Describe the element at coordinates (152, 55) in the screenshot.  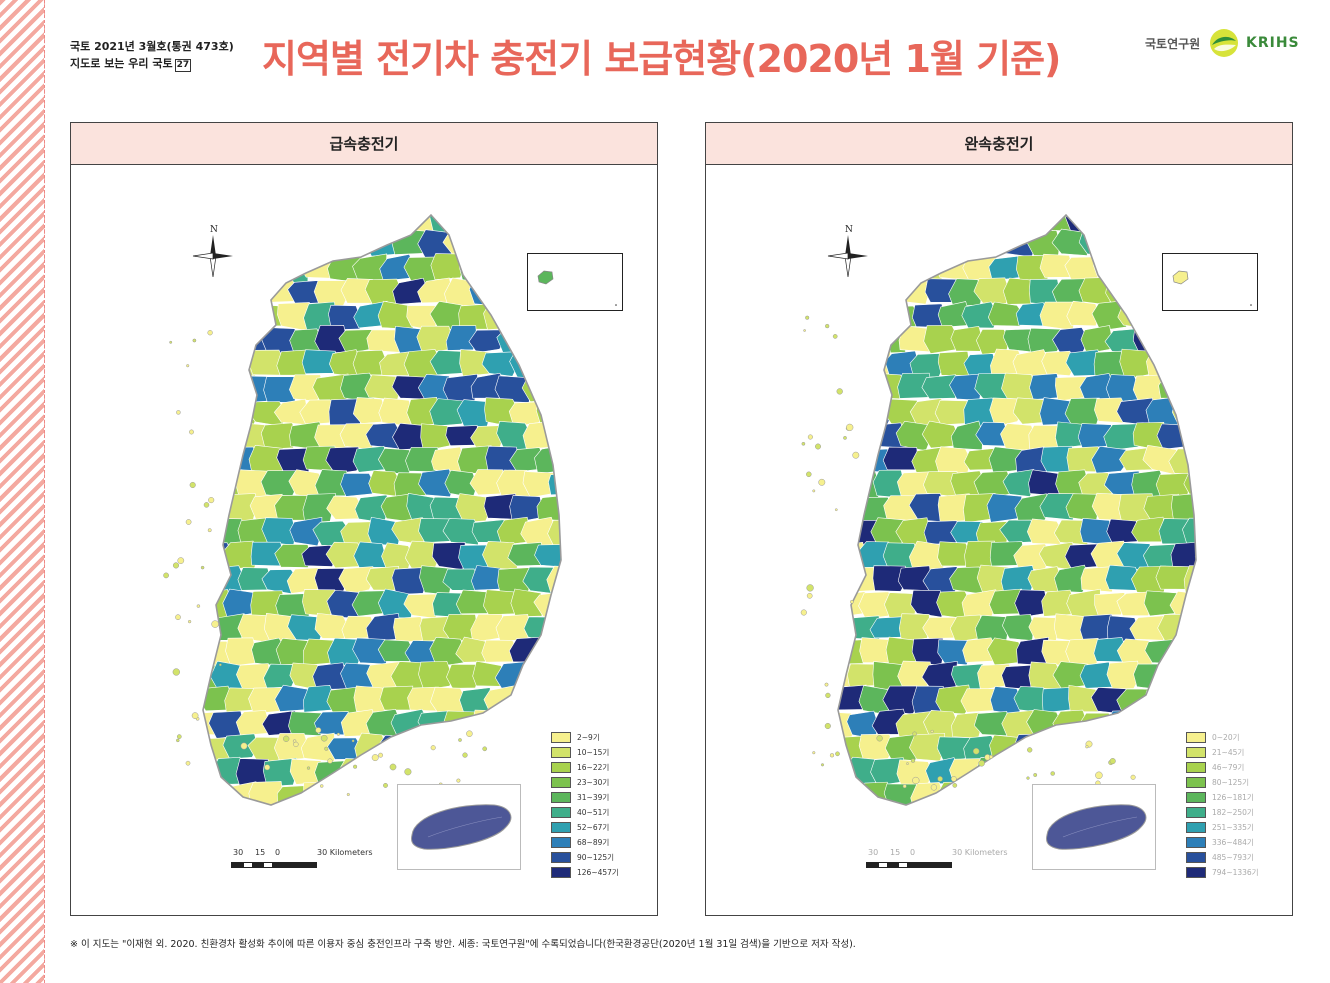
I see `issue-info: 국토 2021년 3월호(통권 473호) 지도로 보는 우리 국토 27` at that location.